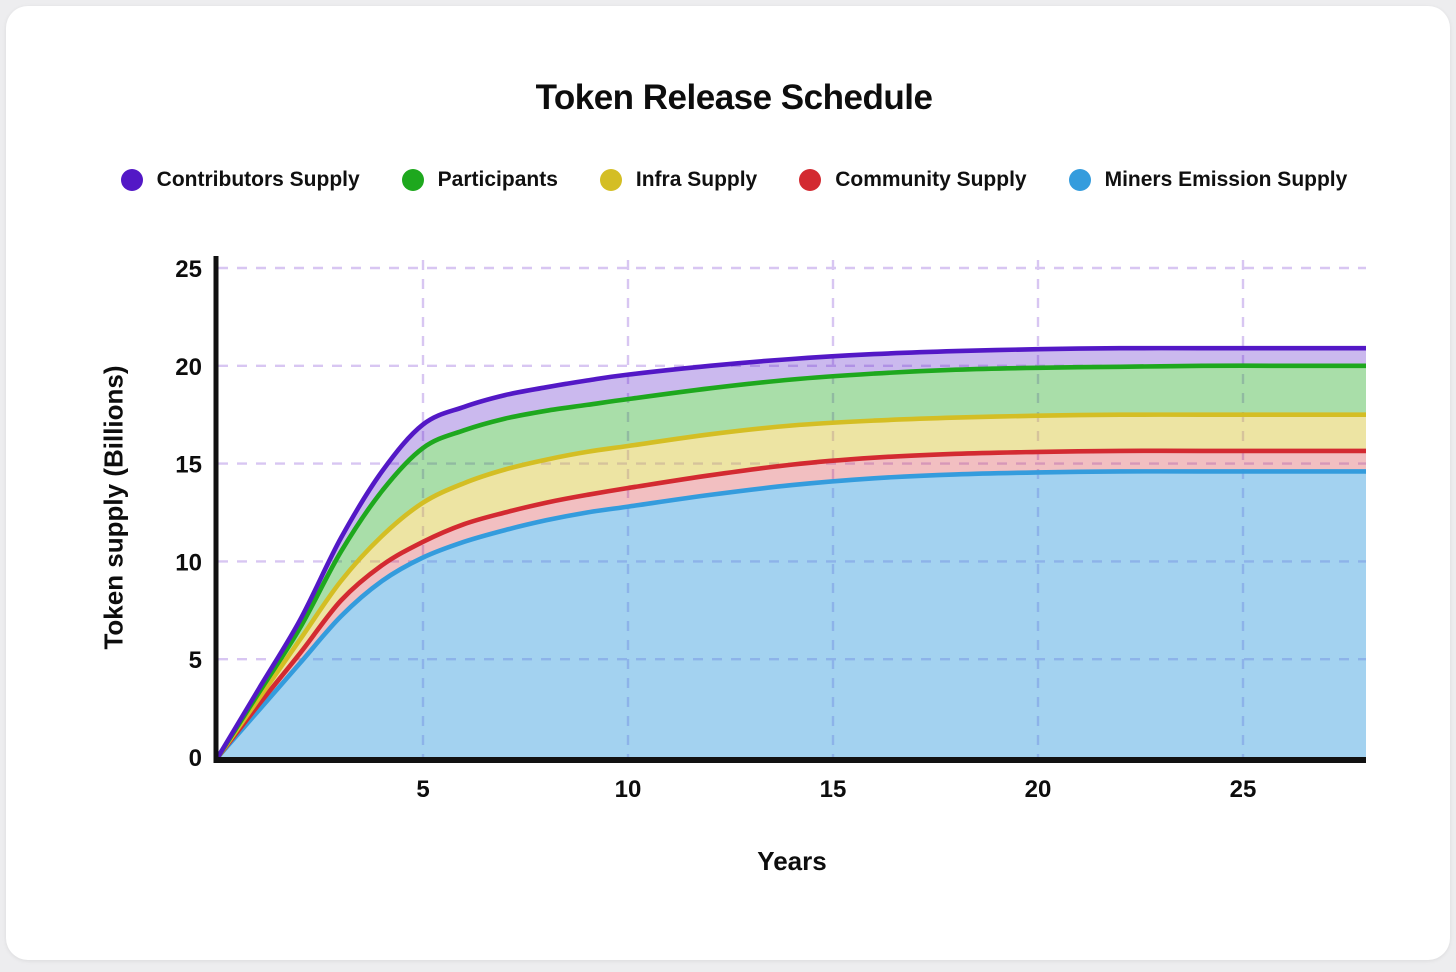  I want to click on legend-marker-miners-emission-supply-icon, so click(1079, 180).